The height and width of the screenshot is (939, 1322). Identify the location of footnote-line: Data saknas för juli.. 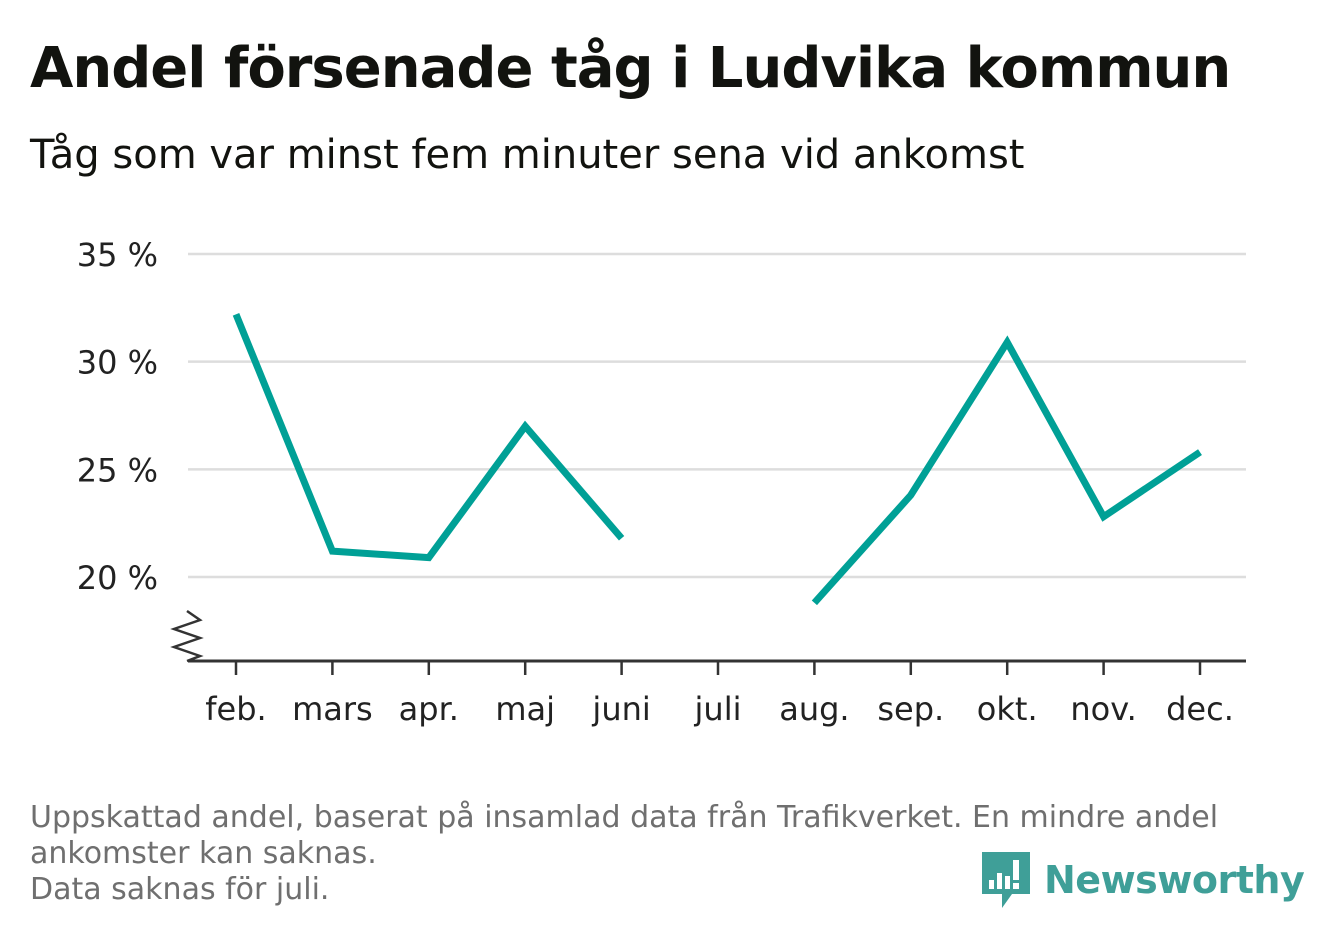
(180, 889).